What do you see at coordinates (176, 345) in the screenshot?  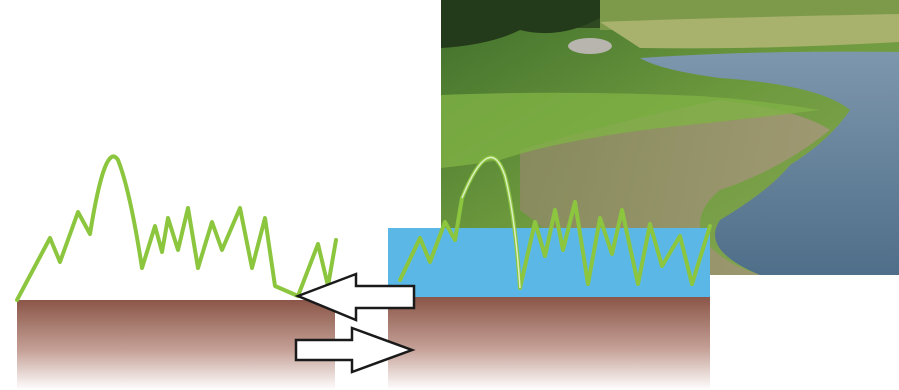 I see `dry-soil-block` at bounding box center [176, 345].